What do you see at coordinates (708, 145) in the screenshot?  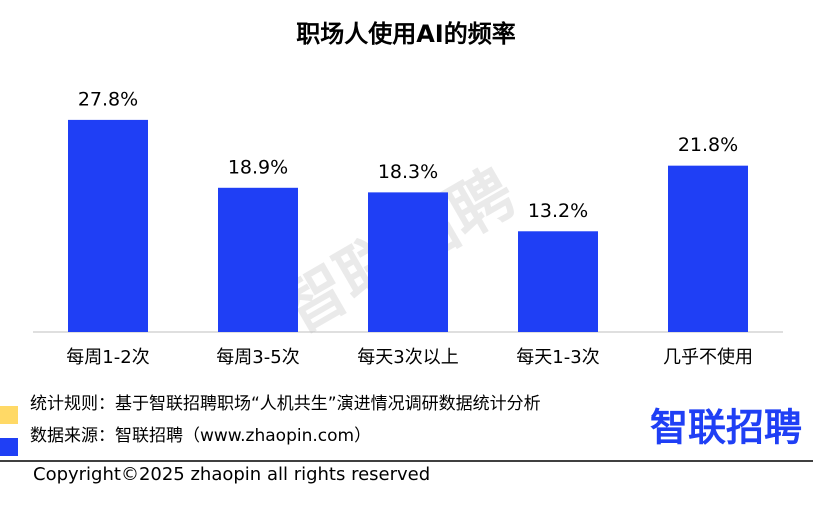 I see `value-label: 21.8%` at bounding box center [708, 145].